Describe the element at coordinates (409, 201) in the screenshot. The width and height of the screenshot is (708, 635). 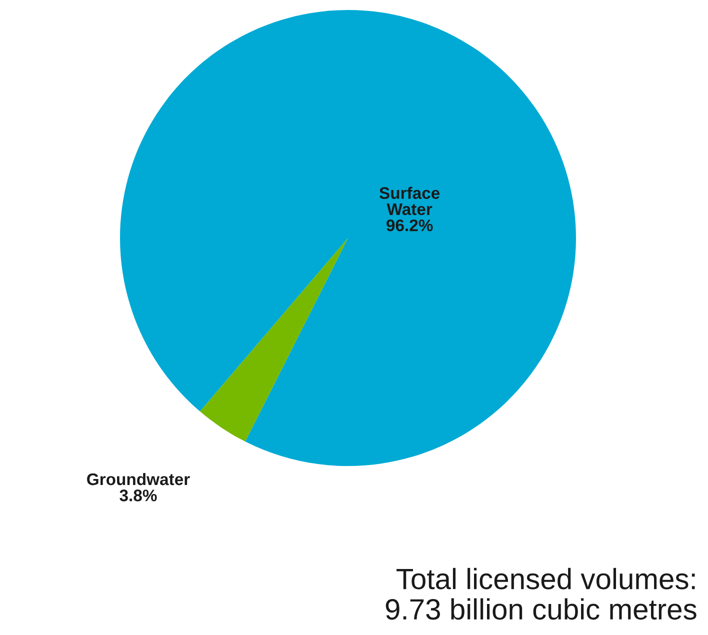
I see `slice-label: Surface Water` at that location.